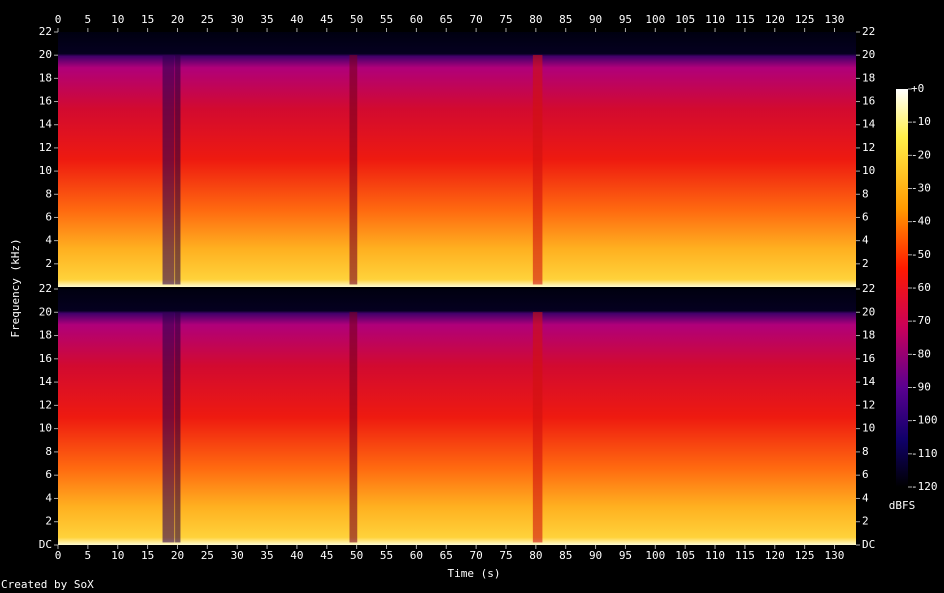 The image size is (944, 593). Describe the element at coordinates (835, 555) in the screenshot. I see `x-tick-label-bottom: 130` at that location.